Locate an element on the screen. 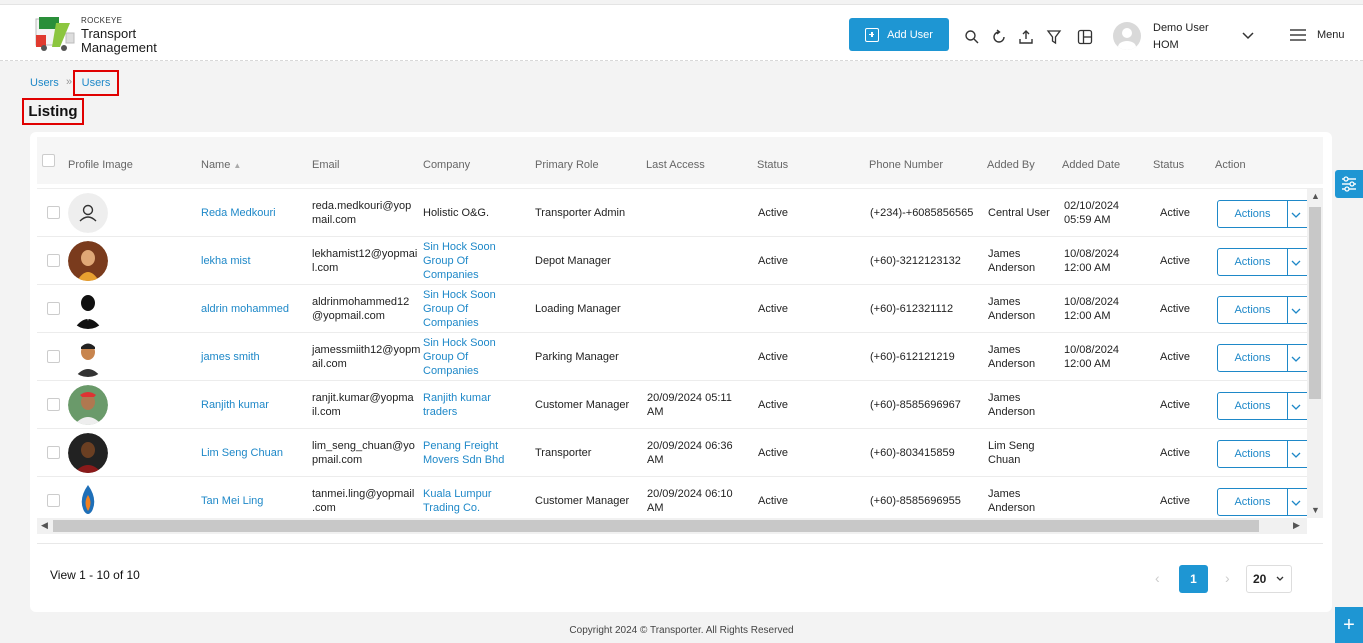 Image resolution: width=1363 pixels, height=643 pixels. added-date-line-1: 02/10/2024 is located at coordinates (1092, 206).